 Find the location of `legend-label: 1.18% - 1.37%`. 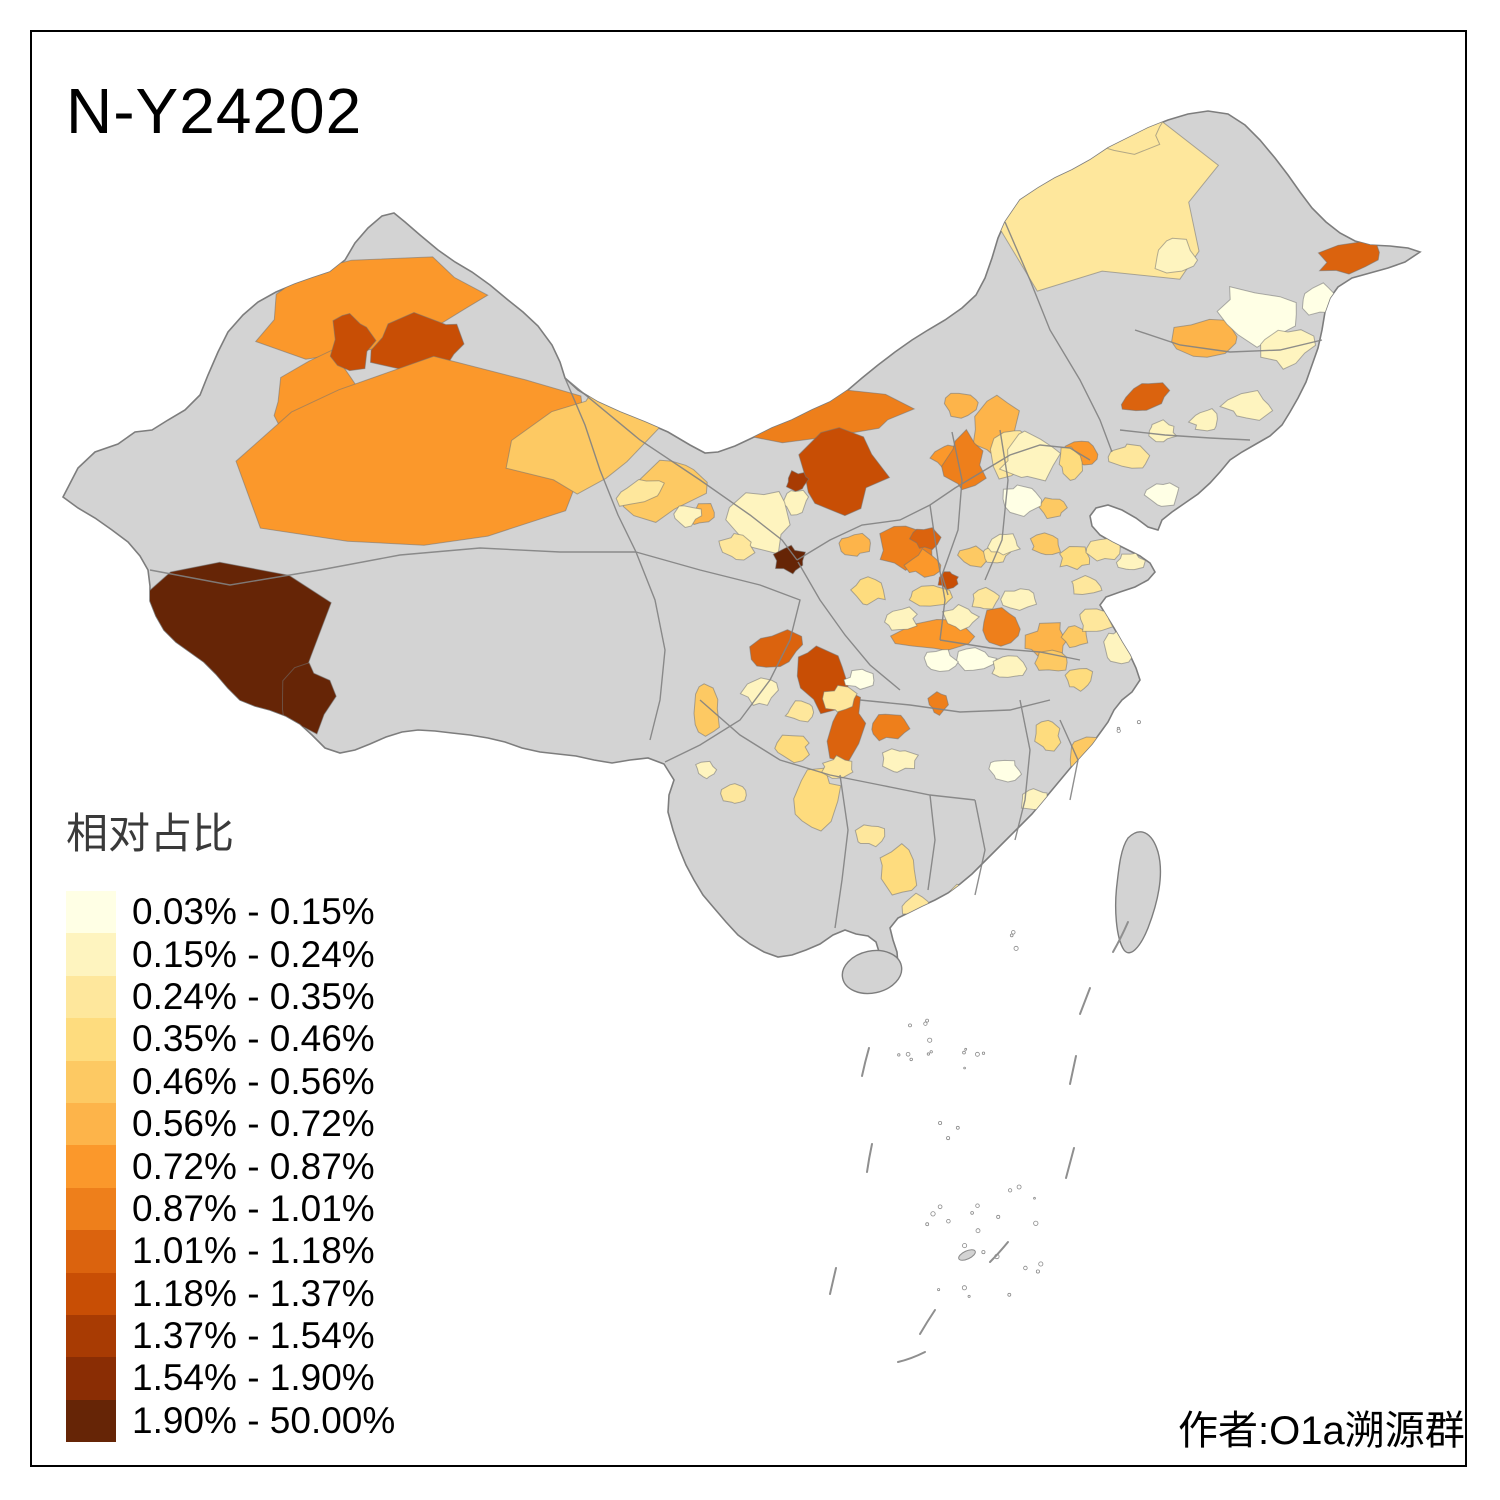

legend-label: 1.18% - 1.37% is located at coordinates (253, 1293).